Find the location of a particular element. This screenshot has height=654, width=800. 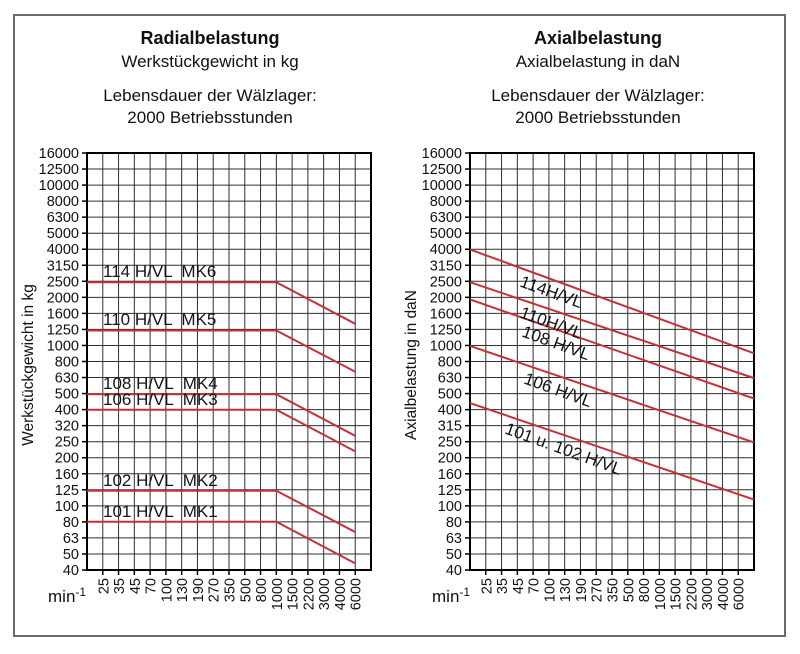

series-label: 108 H/VL MK4 is located at coordinates (160, 384).